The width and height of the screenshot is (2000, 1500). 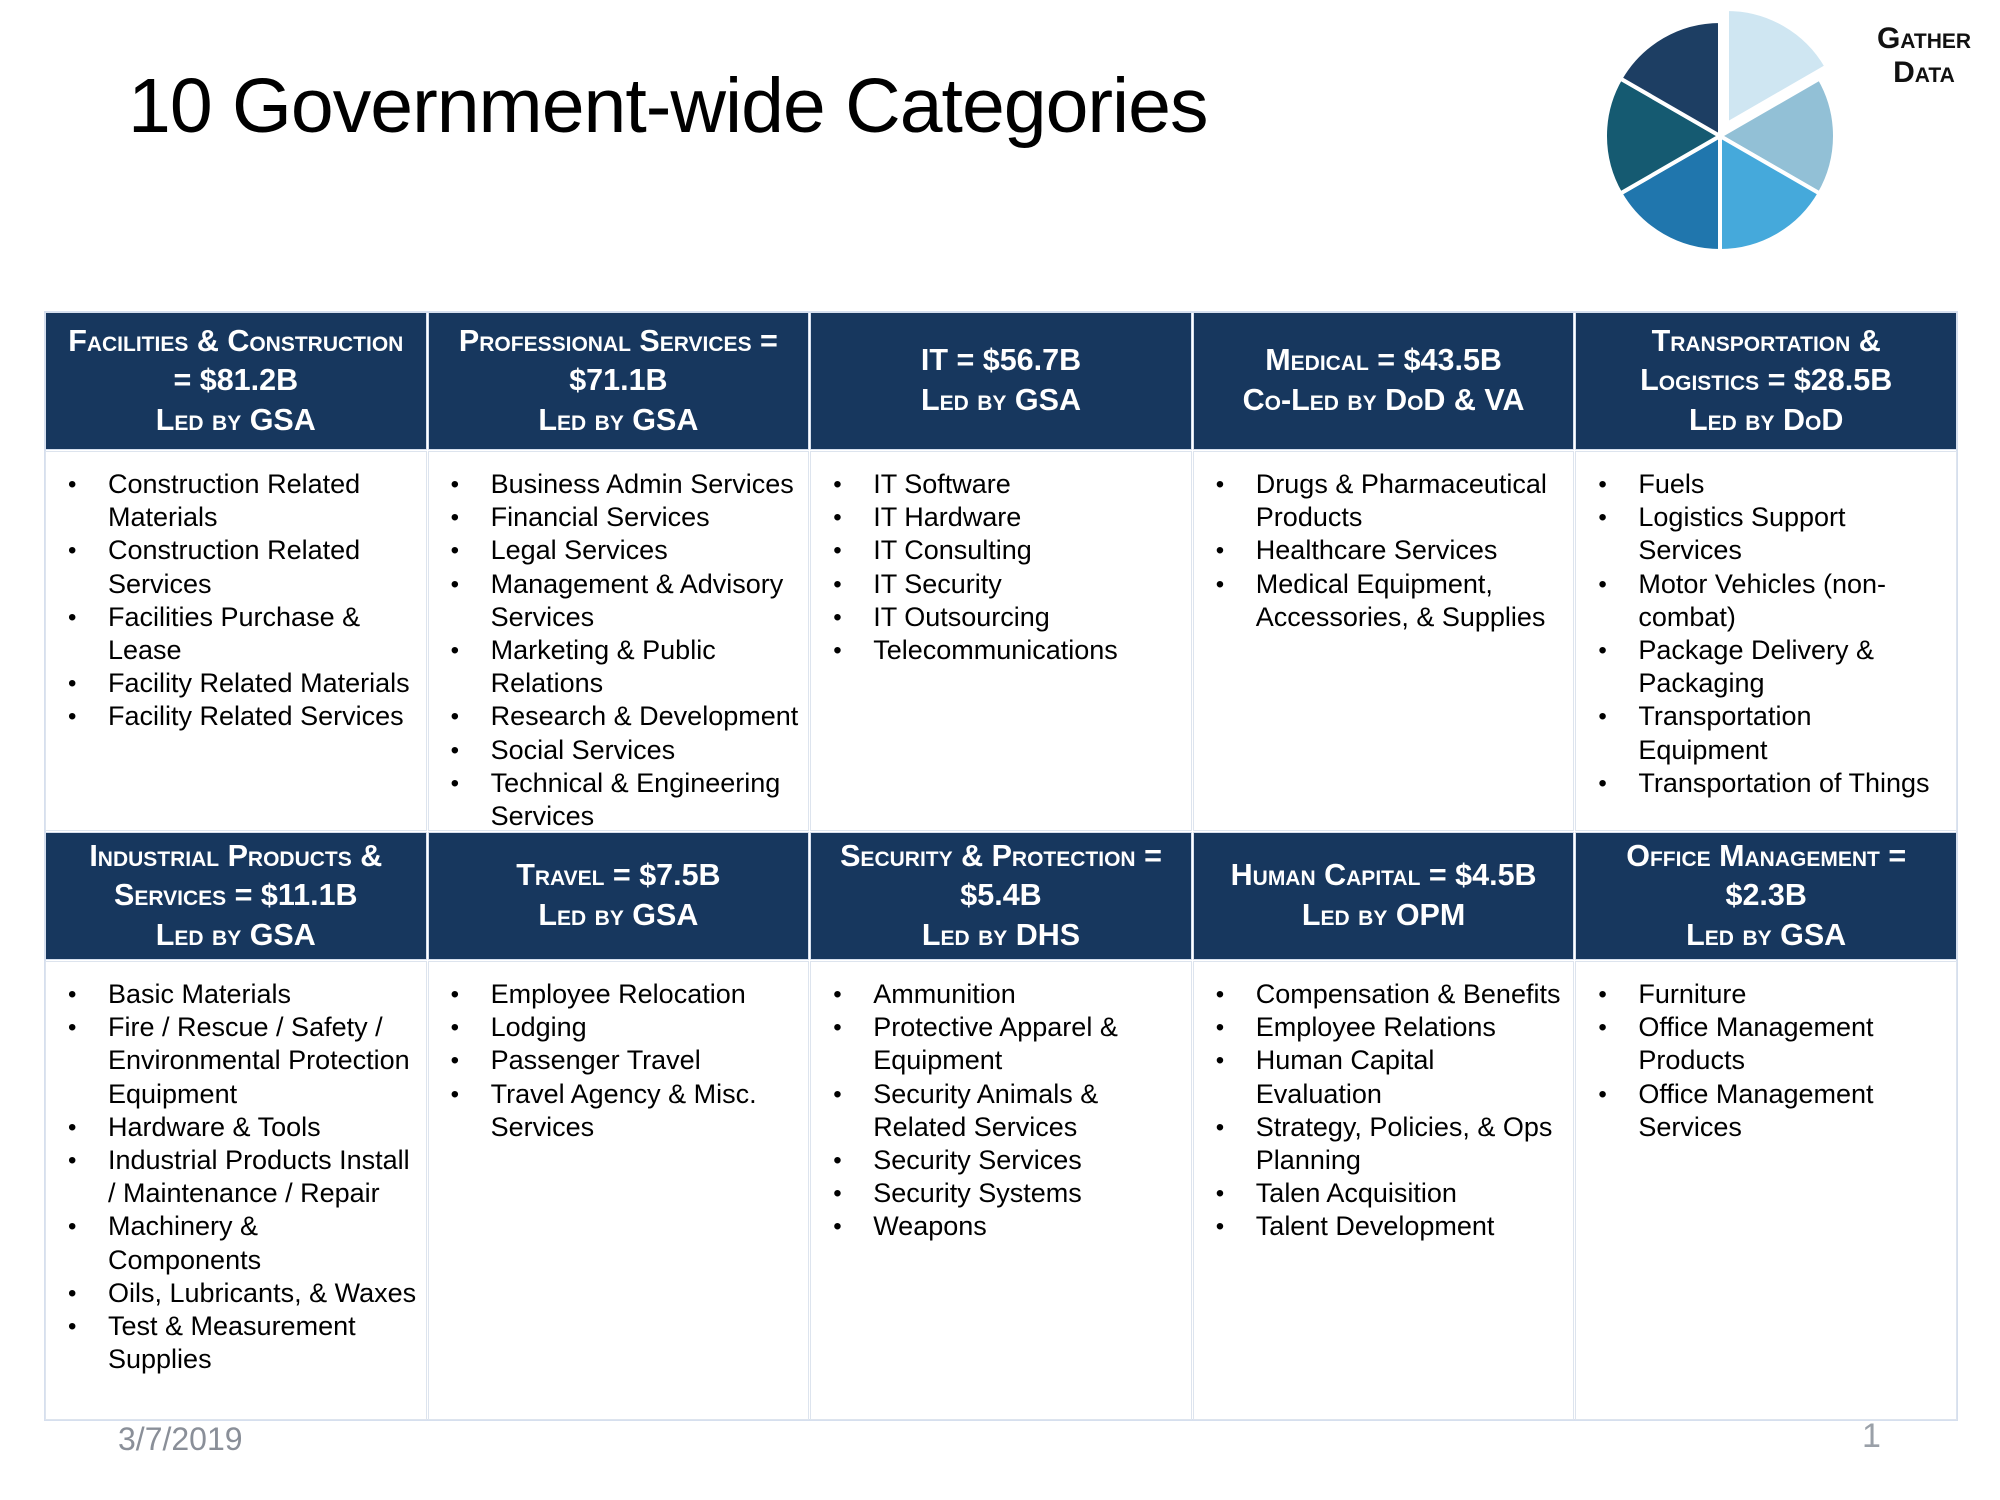 I want to click on list-item: • Telecommunications, so click(x=1006, y=650).